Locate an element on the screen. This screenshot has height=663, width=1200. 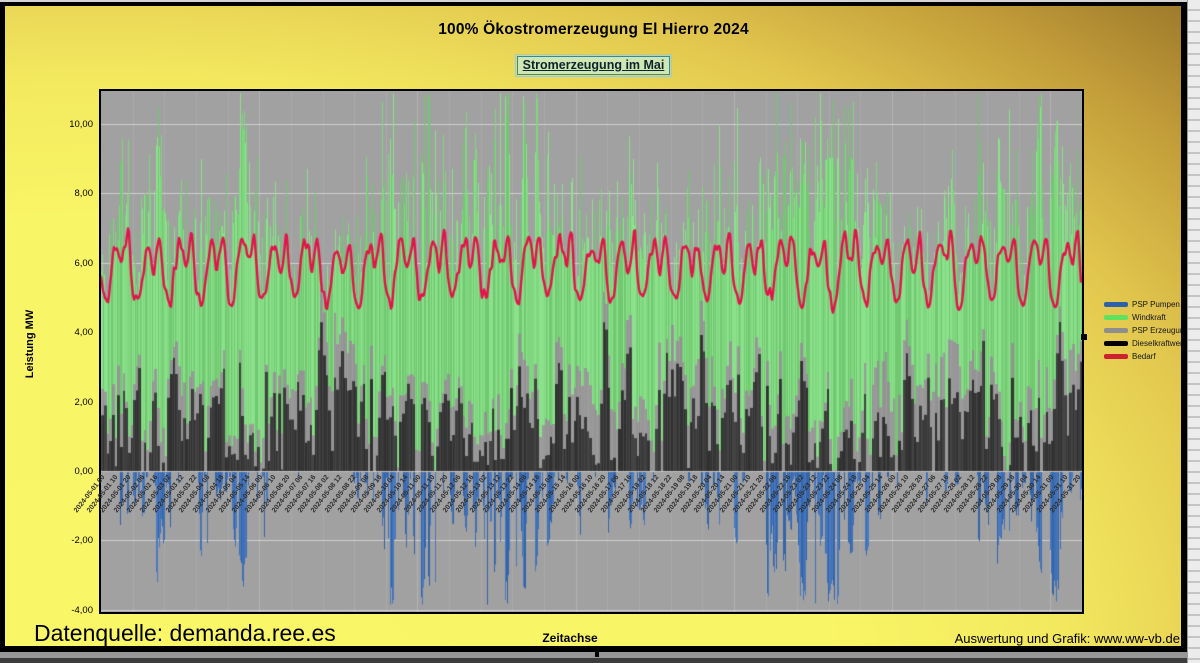
x-axis-title: Zeitachse is located at coordinates (570, 638).